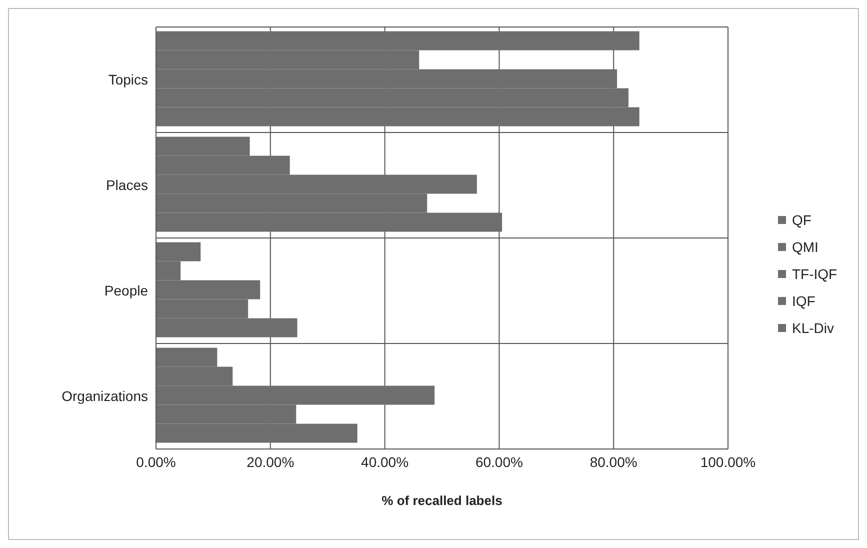  I want to click on y-tick-label: Organizations, so click(105, 396).